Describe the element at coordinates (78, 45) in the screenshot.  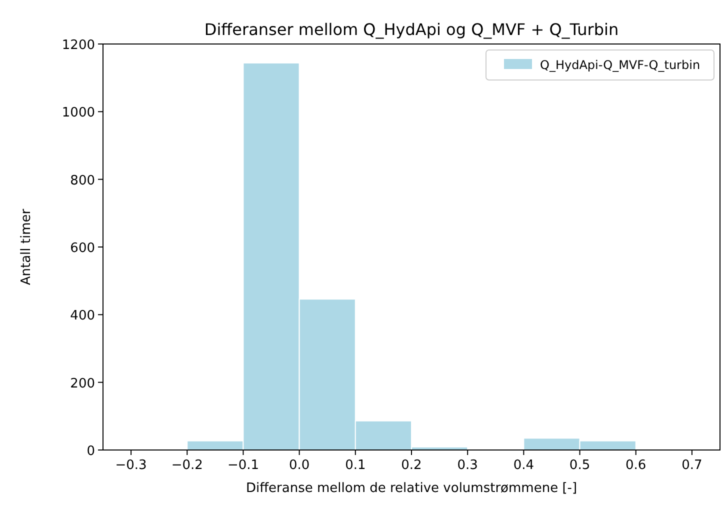
I see `y-tick-label: 1200` at that location.